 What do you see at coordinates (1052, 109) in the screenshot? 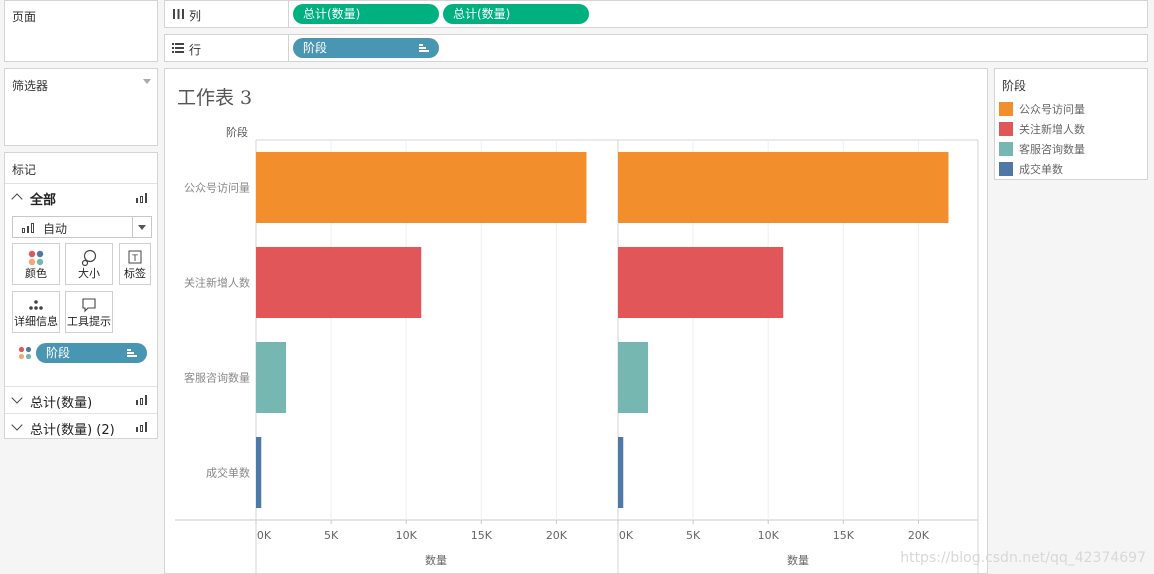
I see `legend-item-1-label: 公众号访问量` at bounding box center [1052, 109].